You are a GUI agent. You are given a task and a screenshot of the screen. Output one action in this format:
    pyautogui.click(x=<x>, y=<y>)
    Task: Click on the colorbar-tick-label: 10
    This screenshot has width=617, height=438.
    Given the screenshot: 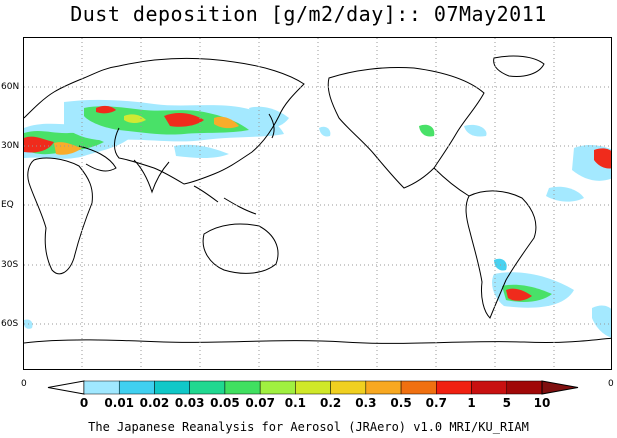 What is the action you would take?
    pyautogui.click(x=542, y=403)
    